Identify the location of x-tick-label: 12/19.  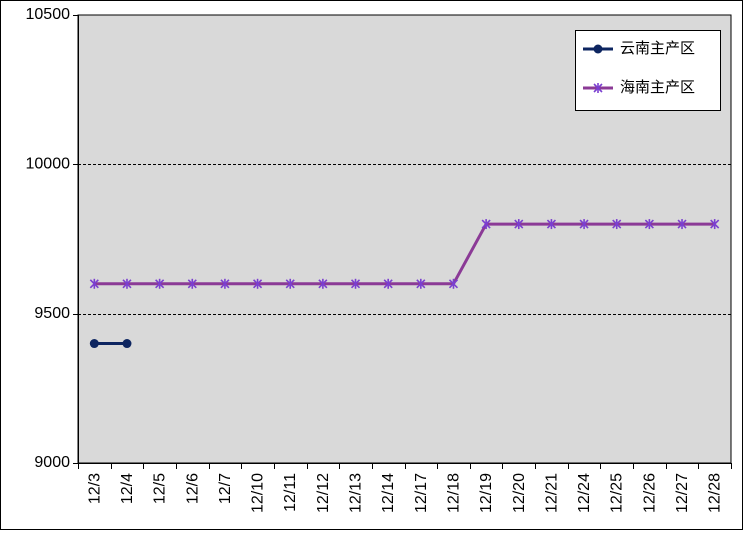
(486, 493).